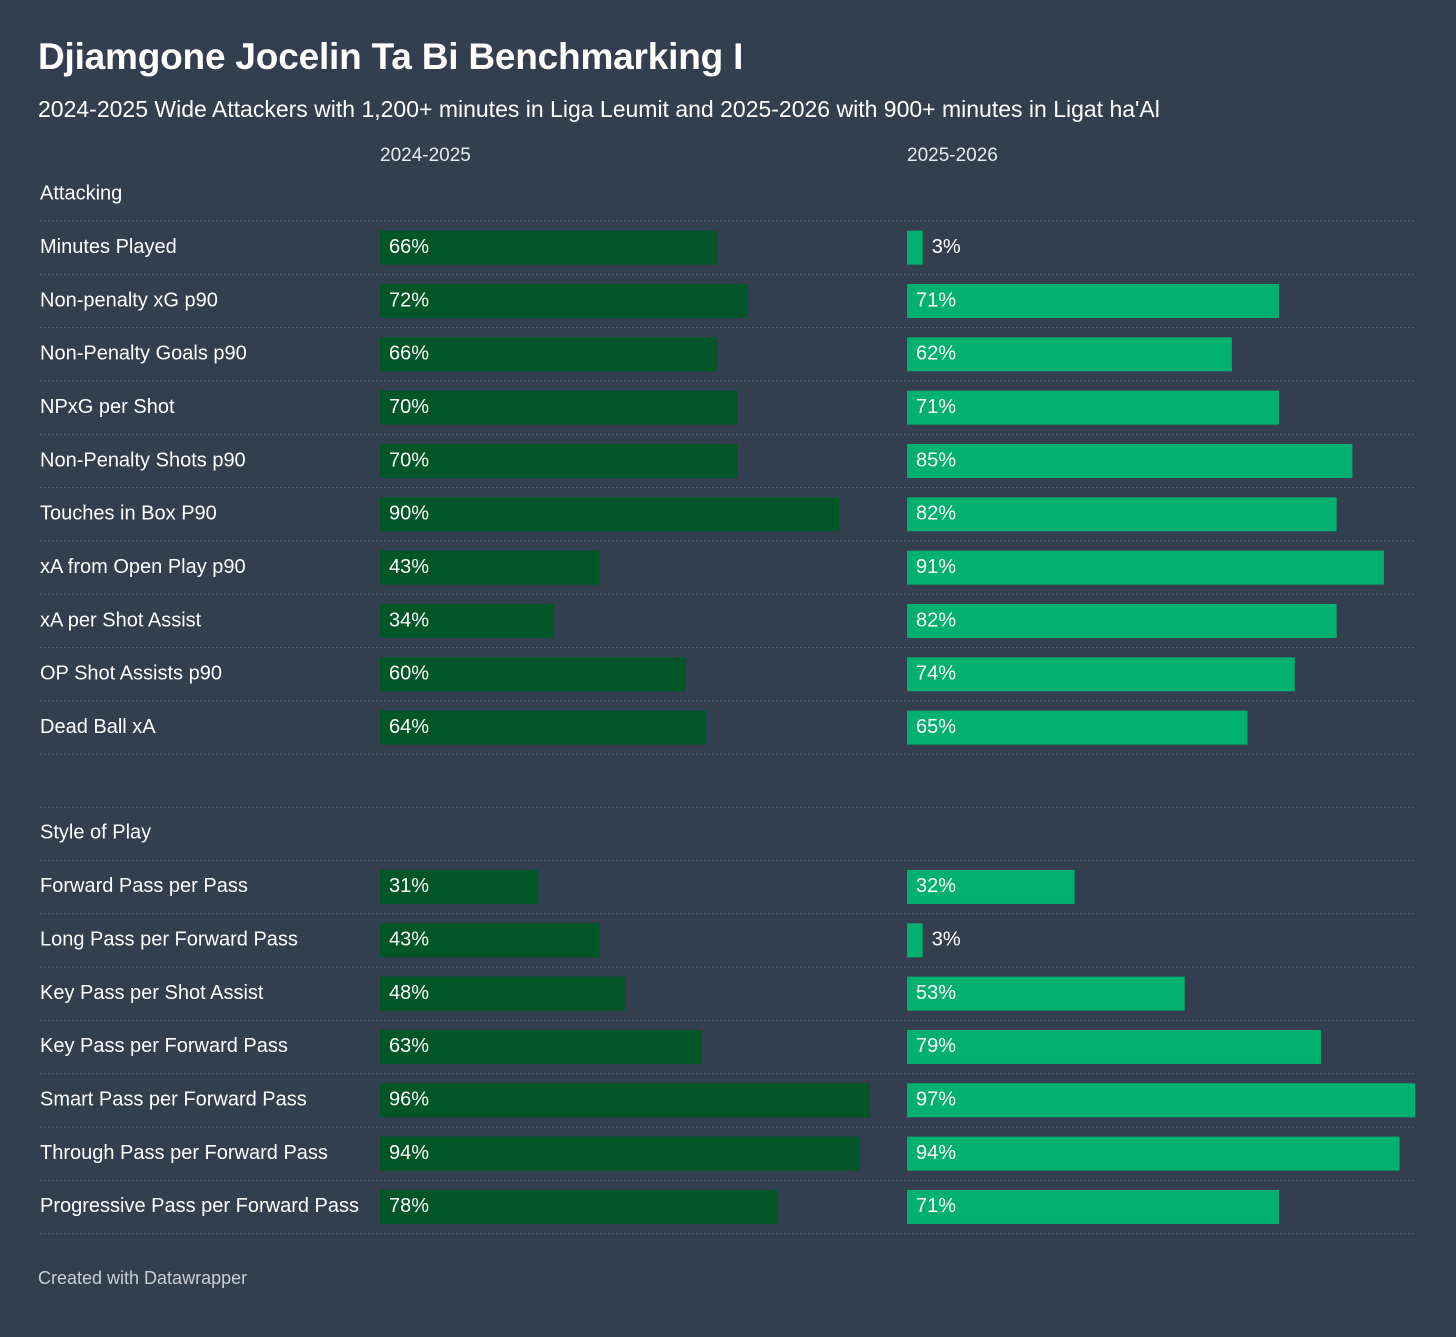 This screenshot has height=1337, width=1456. Describe the element at coordinates (98, 727) in the screenshot. I see `row-label: Dead Ball xA` at that location.